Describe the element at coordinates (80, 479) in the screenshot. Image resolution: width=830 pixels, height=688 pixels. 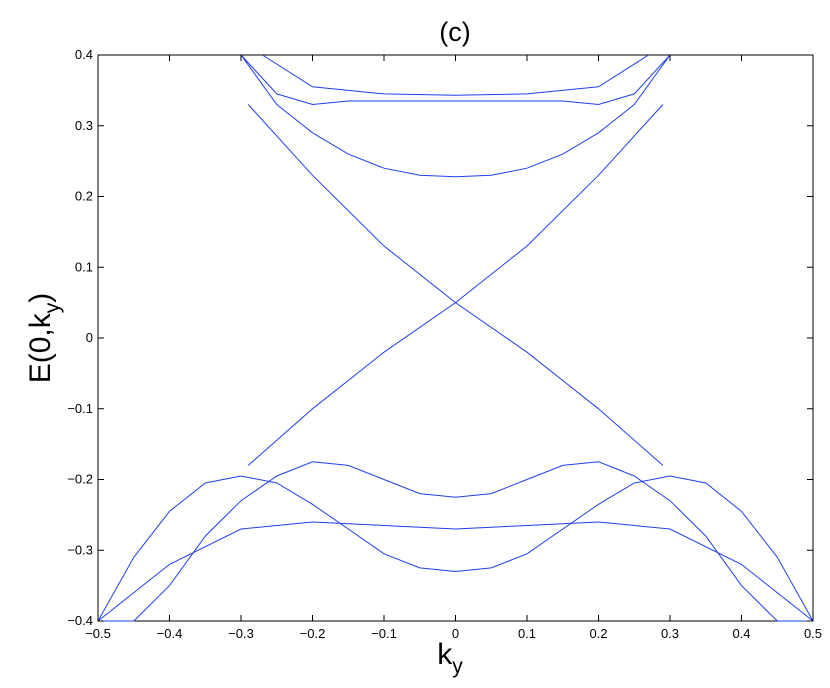
I see `y-tick-label: −0.2` at that location.